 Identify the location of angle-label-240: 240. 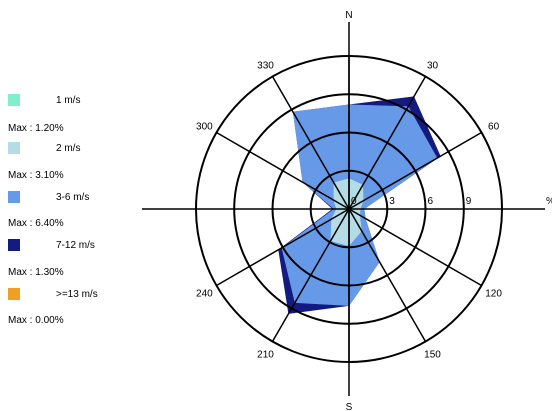
(204, 294).